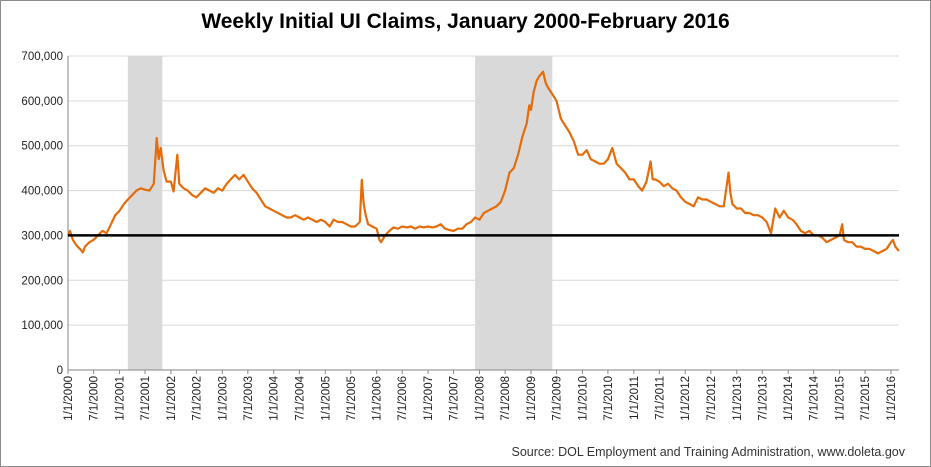 This screenshot has width=931, height=467. What do you see at coordinates (763, 398) in the screenshot?
I see `x-tick-label: 7/1/2013` at bounding box center [763, 398].